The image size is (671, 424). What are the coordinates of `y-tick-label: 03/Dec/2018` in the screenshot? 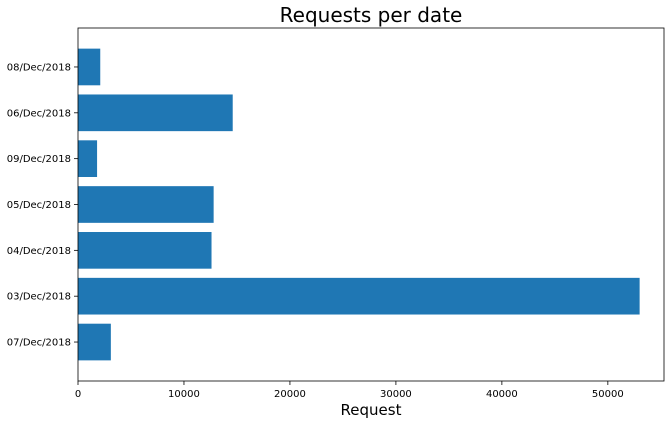 It's located at (39, 297).